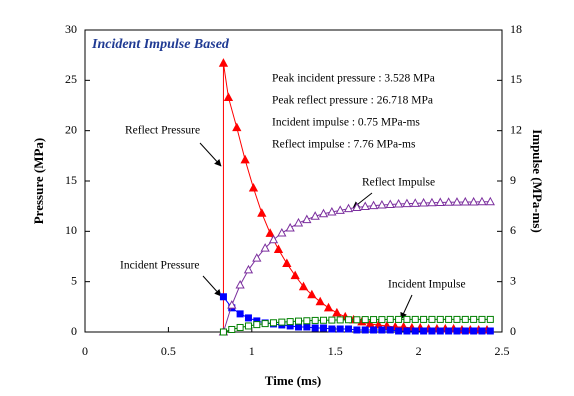  I want to click on series-label: Incident Pressure, so click(160, 266).